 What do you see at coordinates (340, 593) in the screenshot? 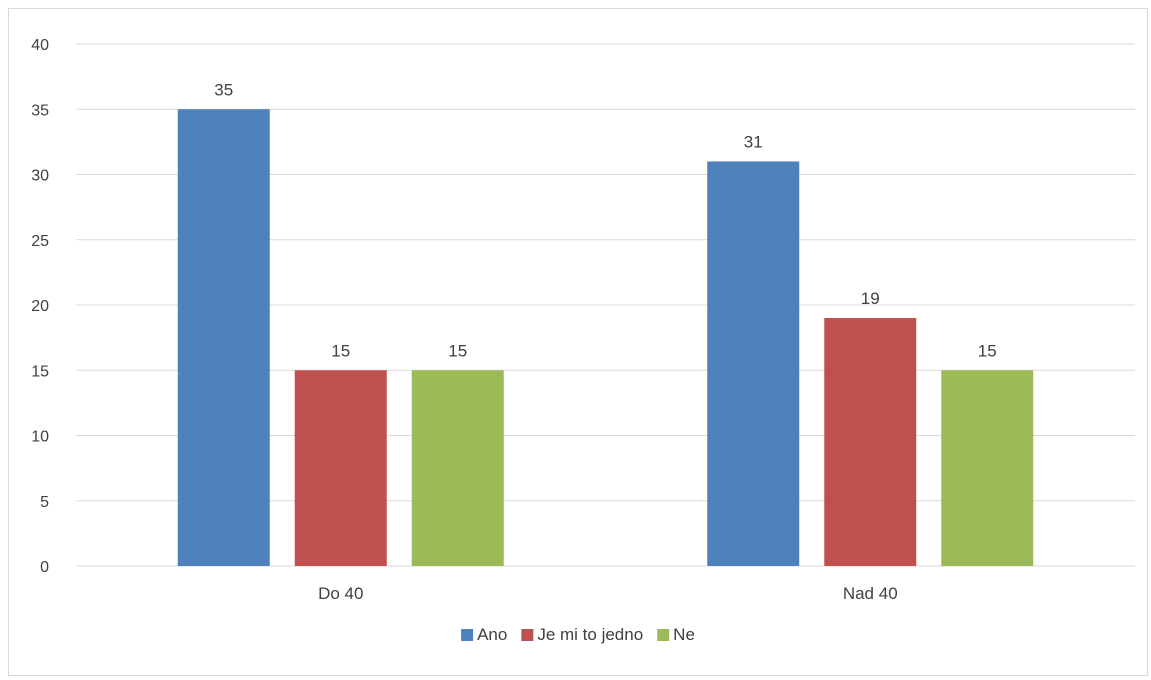
I see `x-tick-label: Do 40` at bounding box center [340, 593].